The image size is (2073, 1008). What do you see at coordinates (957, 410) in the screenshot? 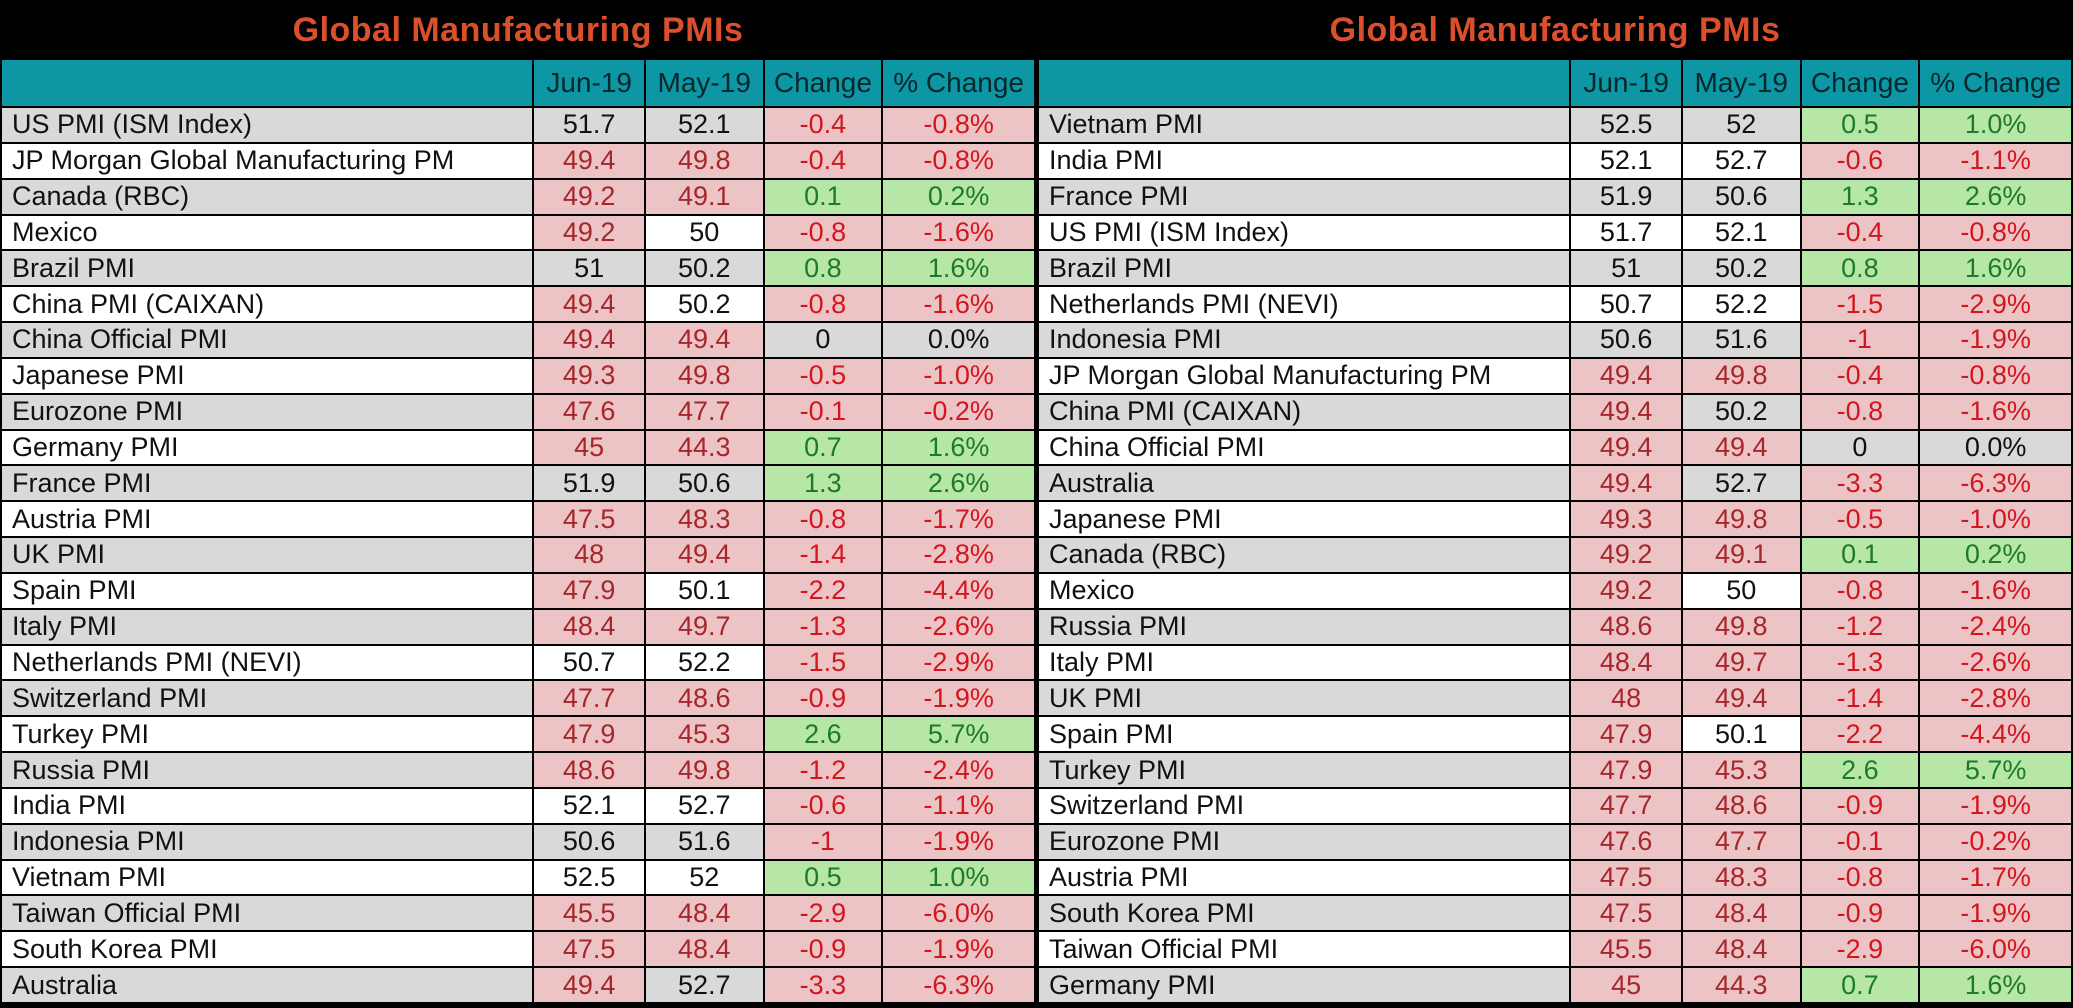
I see `pct-change-cell: -0.2%` at bounding box center [957, 410].